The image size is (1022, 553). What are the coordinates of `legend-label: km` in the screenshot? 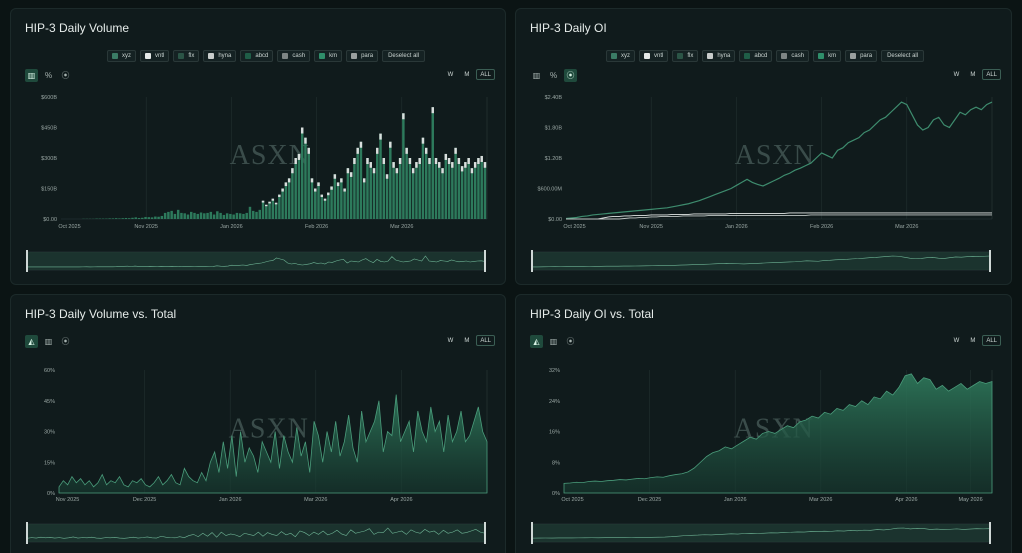 It's located at (832, 56).